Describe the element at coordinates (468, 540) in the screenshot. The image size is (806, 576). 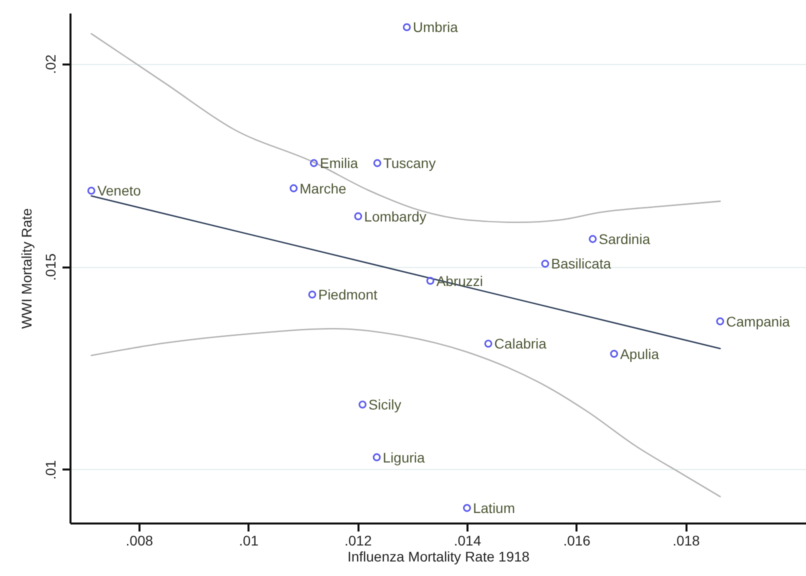
I see `x-tick-label: .014` at that location.